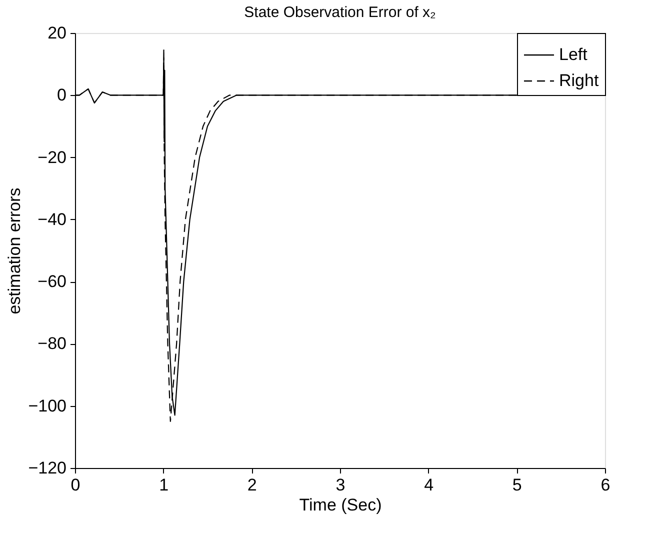  I want to click on x-tick-label: 5, so click(517, 485).